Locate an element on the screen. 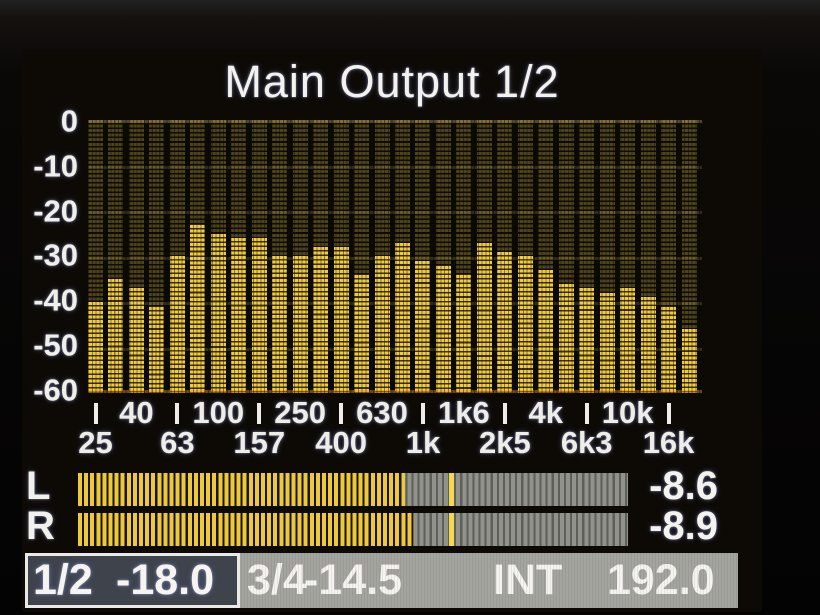 The height and width of the screenshot is (615, 820). meter-right-fill is located at coordinates (246, 529).